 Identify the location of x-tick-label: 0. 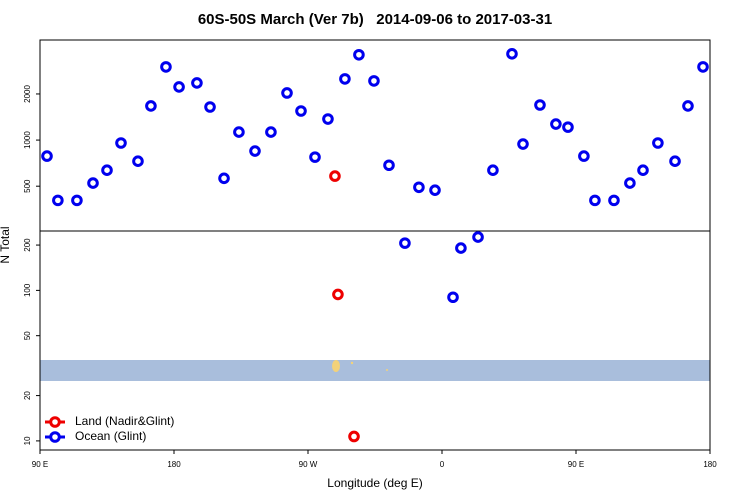
(442, 464).